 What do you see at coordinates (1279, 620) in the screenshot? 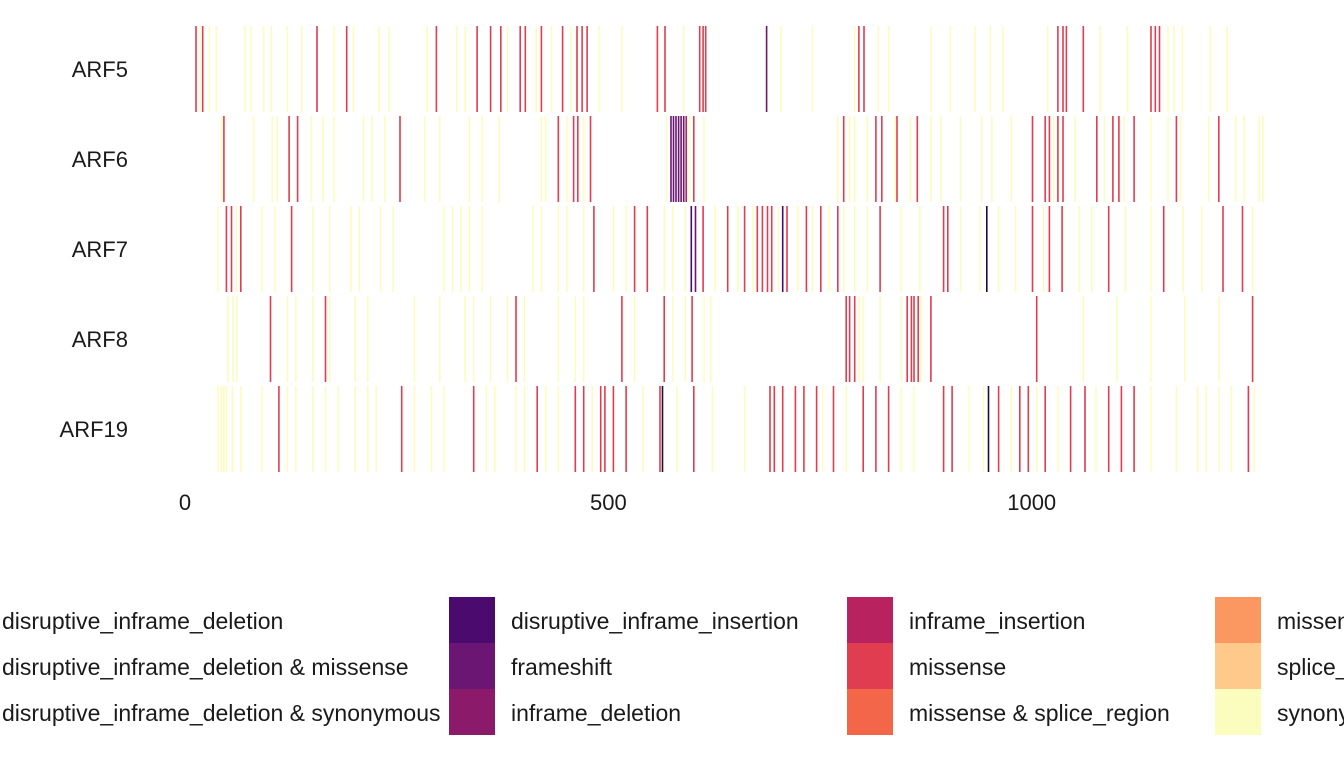
I see `legend-entry: missense & synonymous` at bounding box center [1279, 620].